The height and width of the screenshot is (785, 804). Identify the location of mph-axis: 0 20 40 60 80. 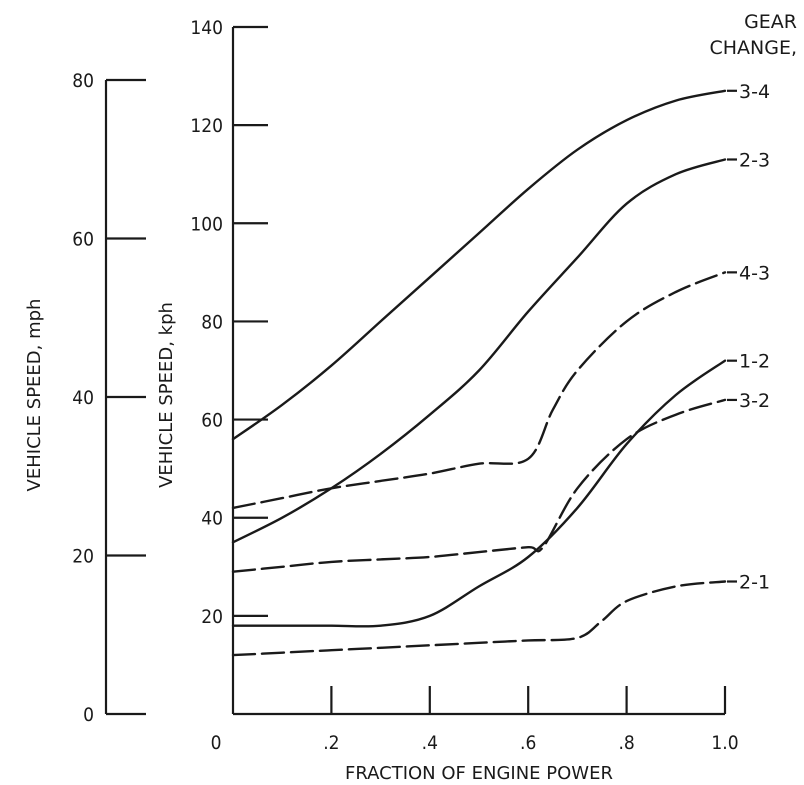
(109, 398).